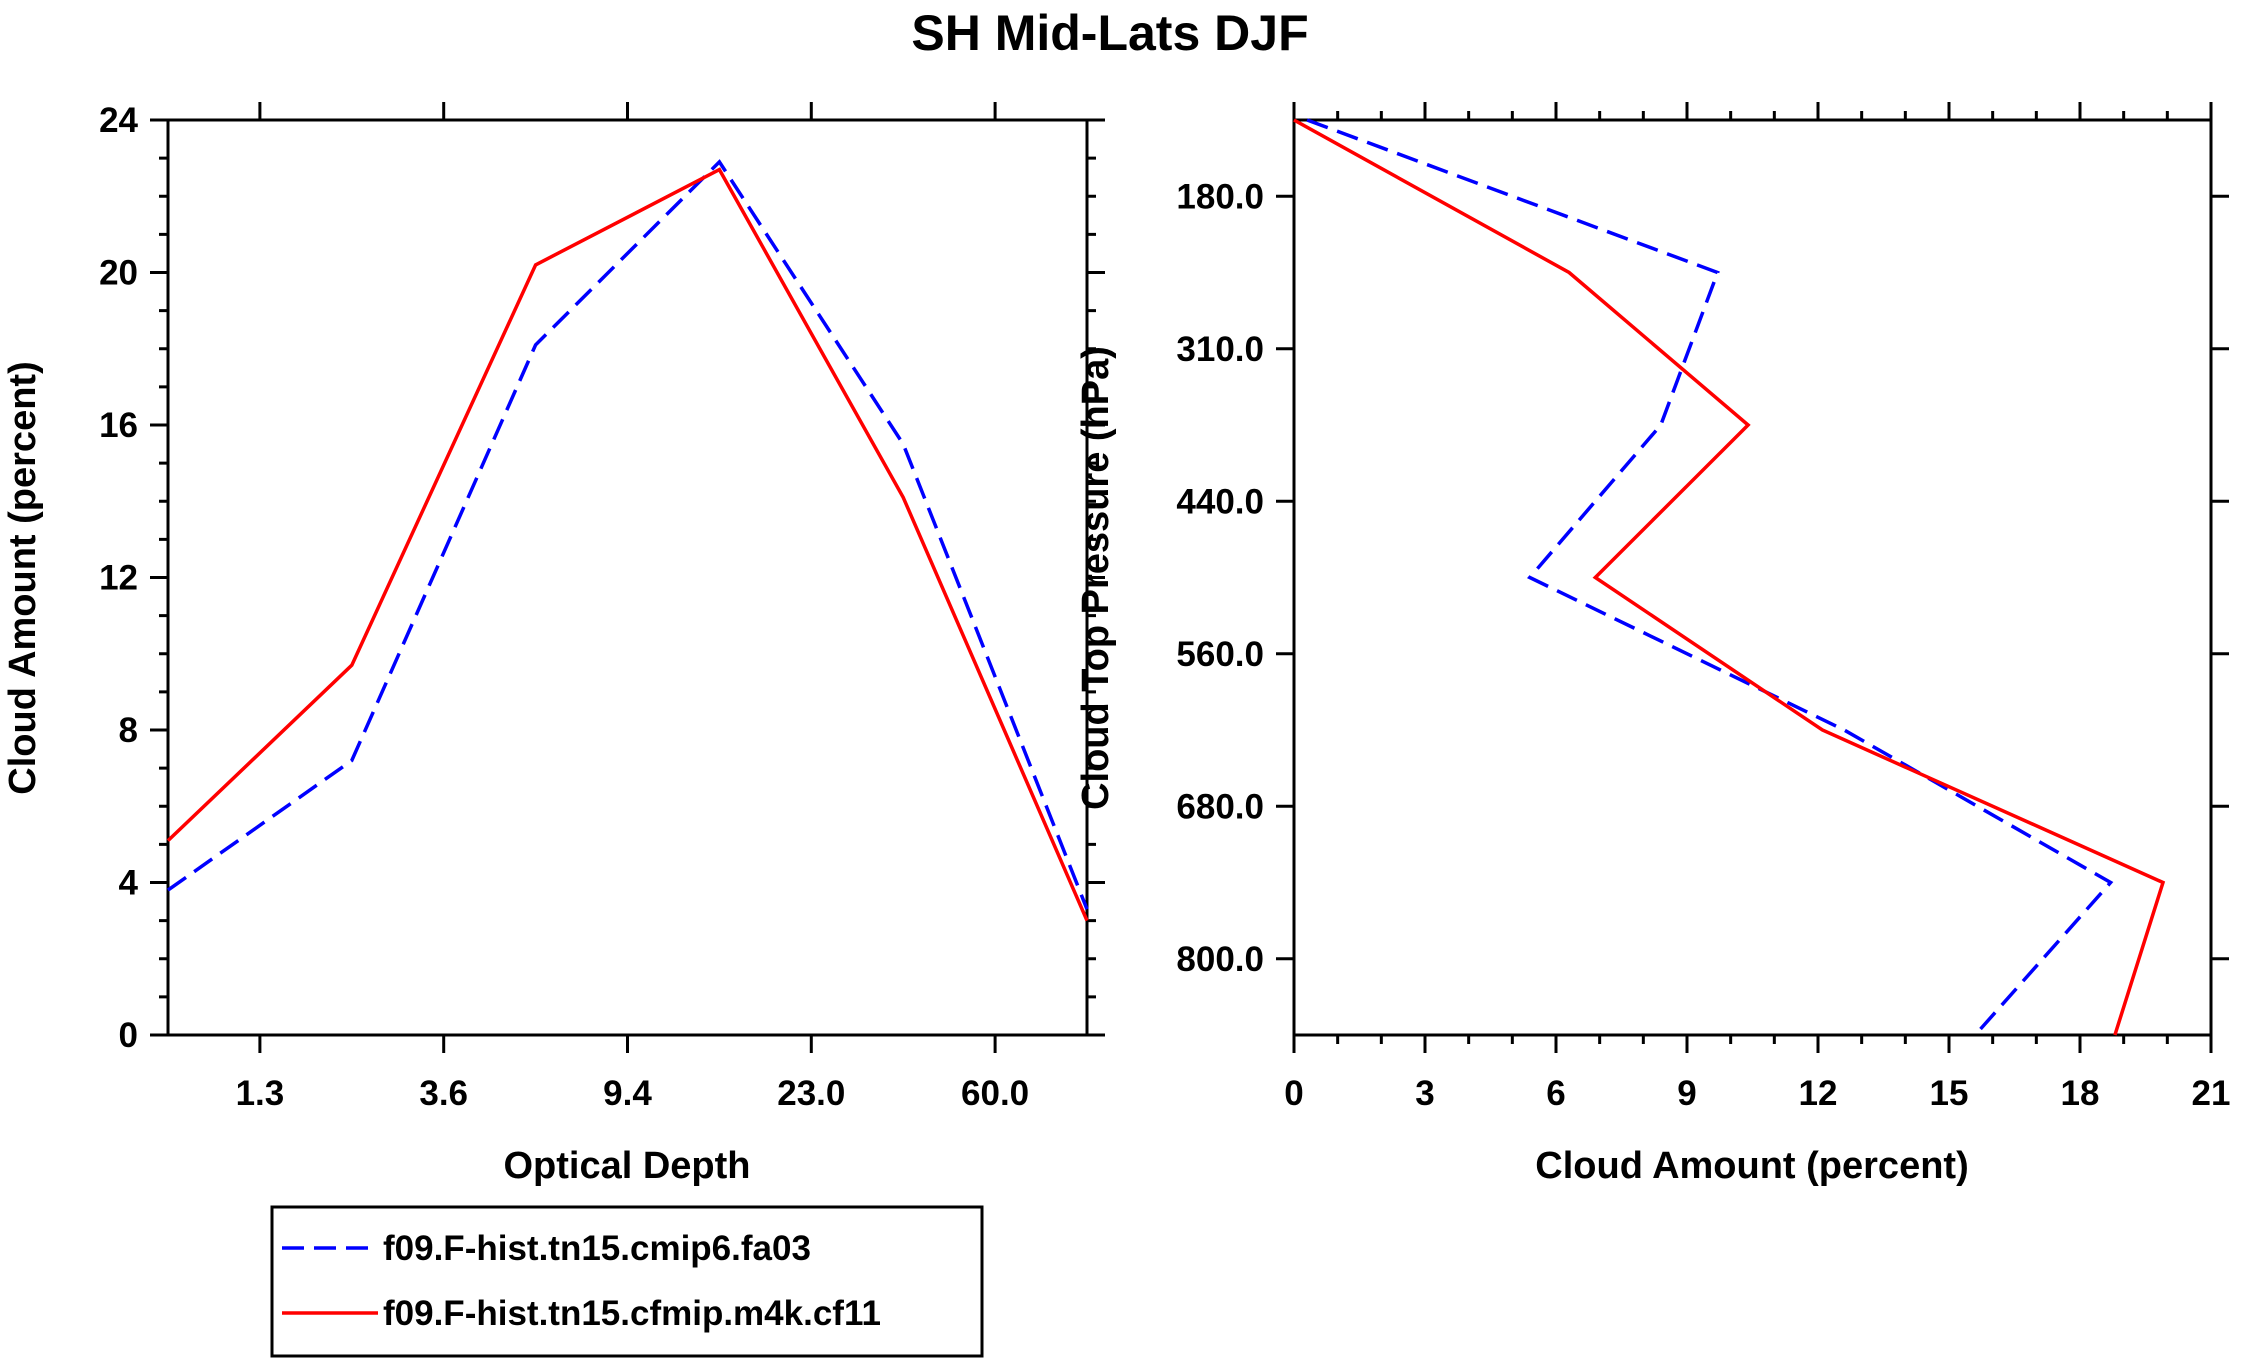  Describe the element at coordinates (1293, 1093) in the screenshot. I see `right-x-tick-label: 0` at that location.